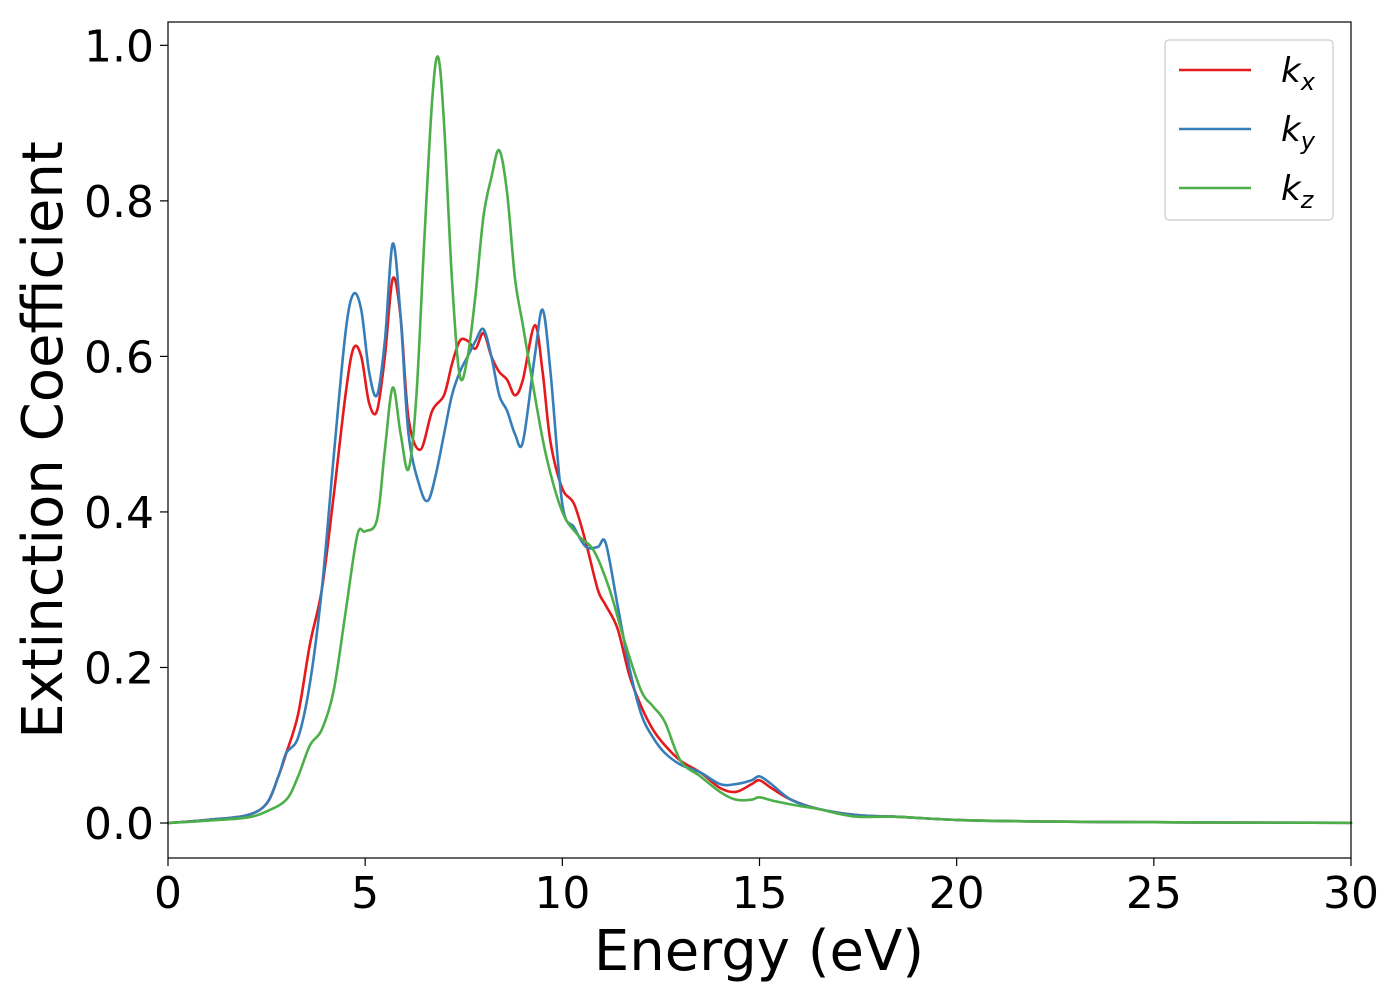 This screenshot has width=1400, height=1000. I want to click on x-tick-label: 20, so click(957, 893).